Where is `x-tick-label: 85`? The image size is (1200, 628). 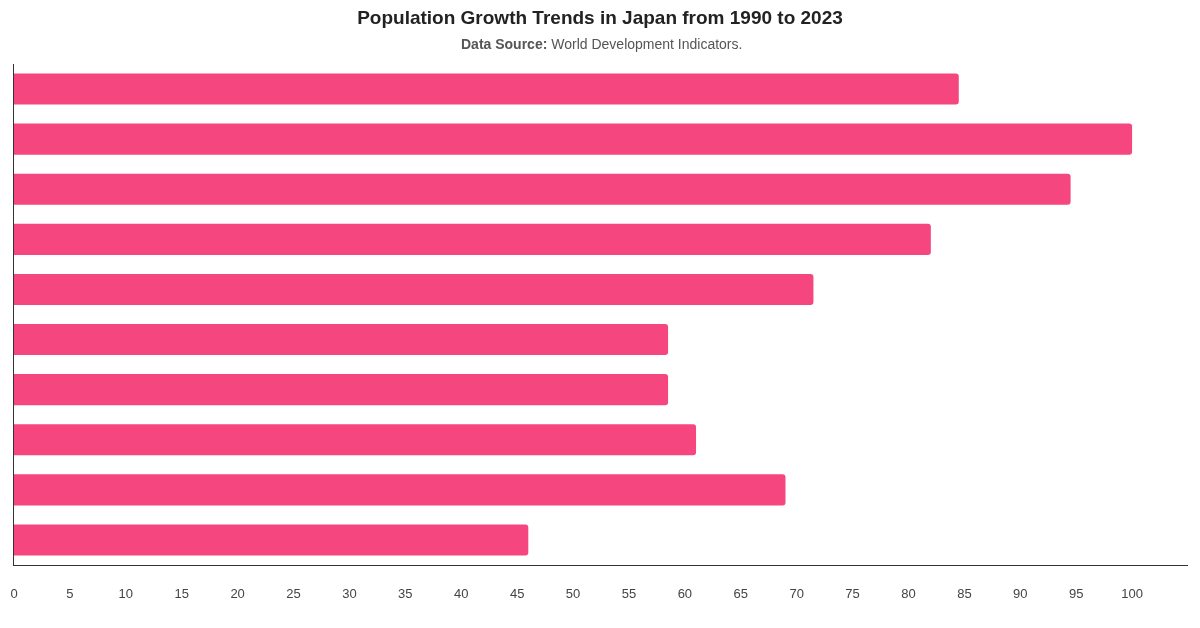 x-tick-label: 85 is located at coordinates (964, 593).